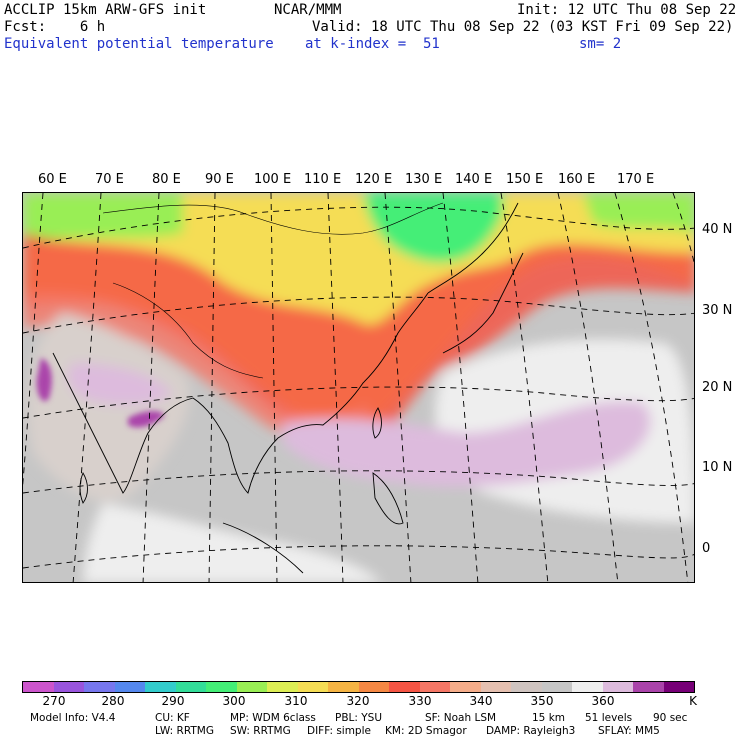 The height and width of the screenshot is (740, 740). I want to click on japan-outline, so click(483, 303).